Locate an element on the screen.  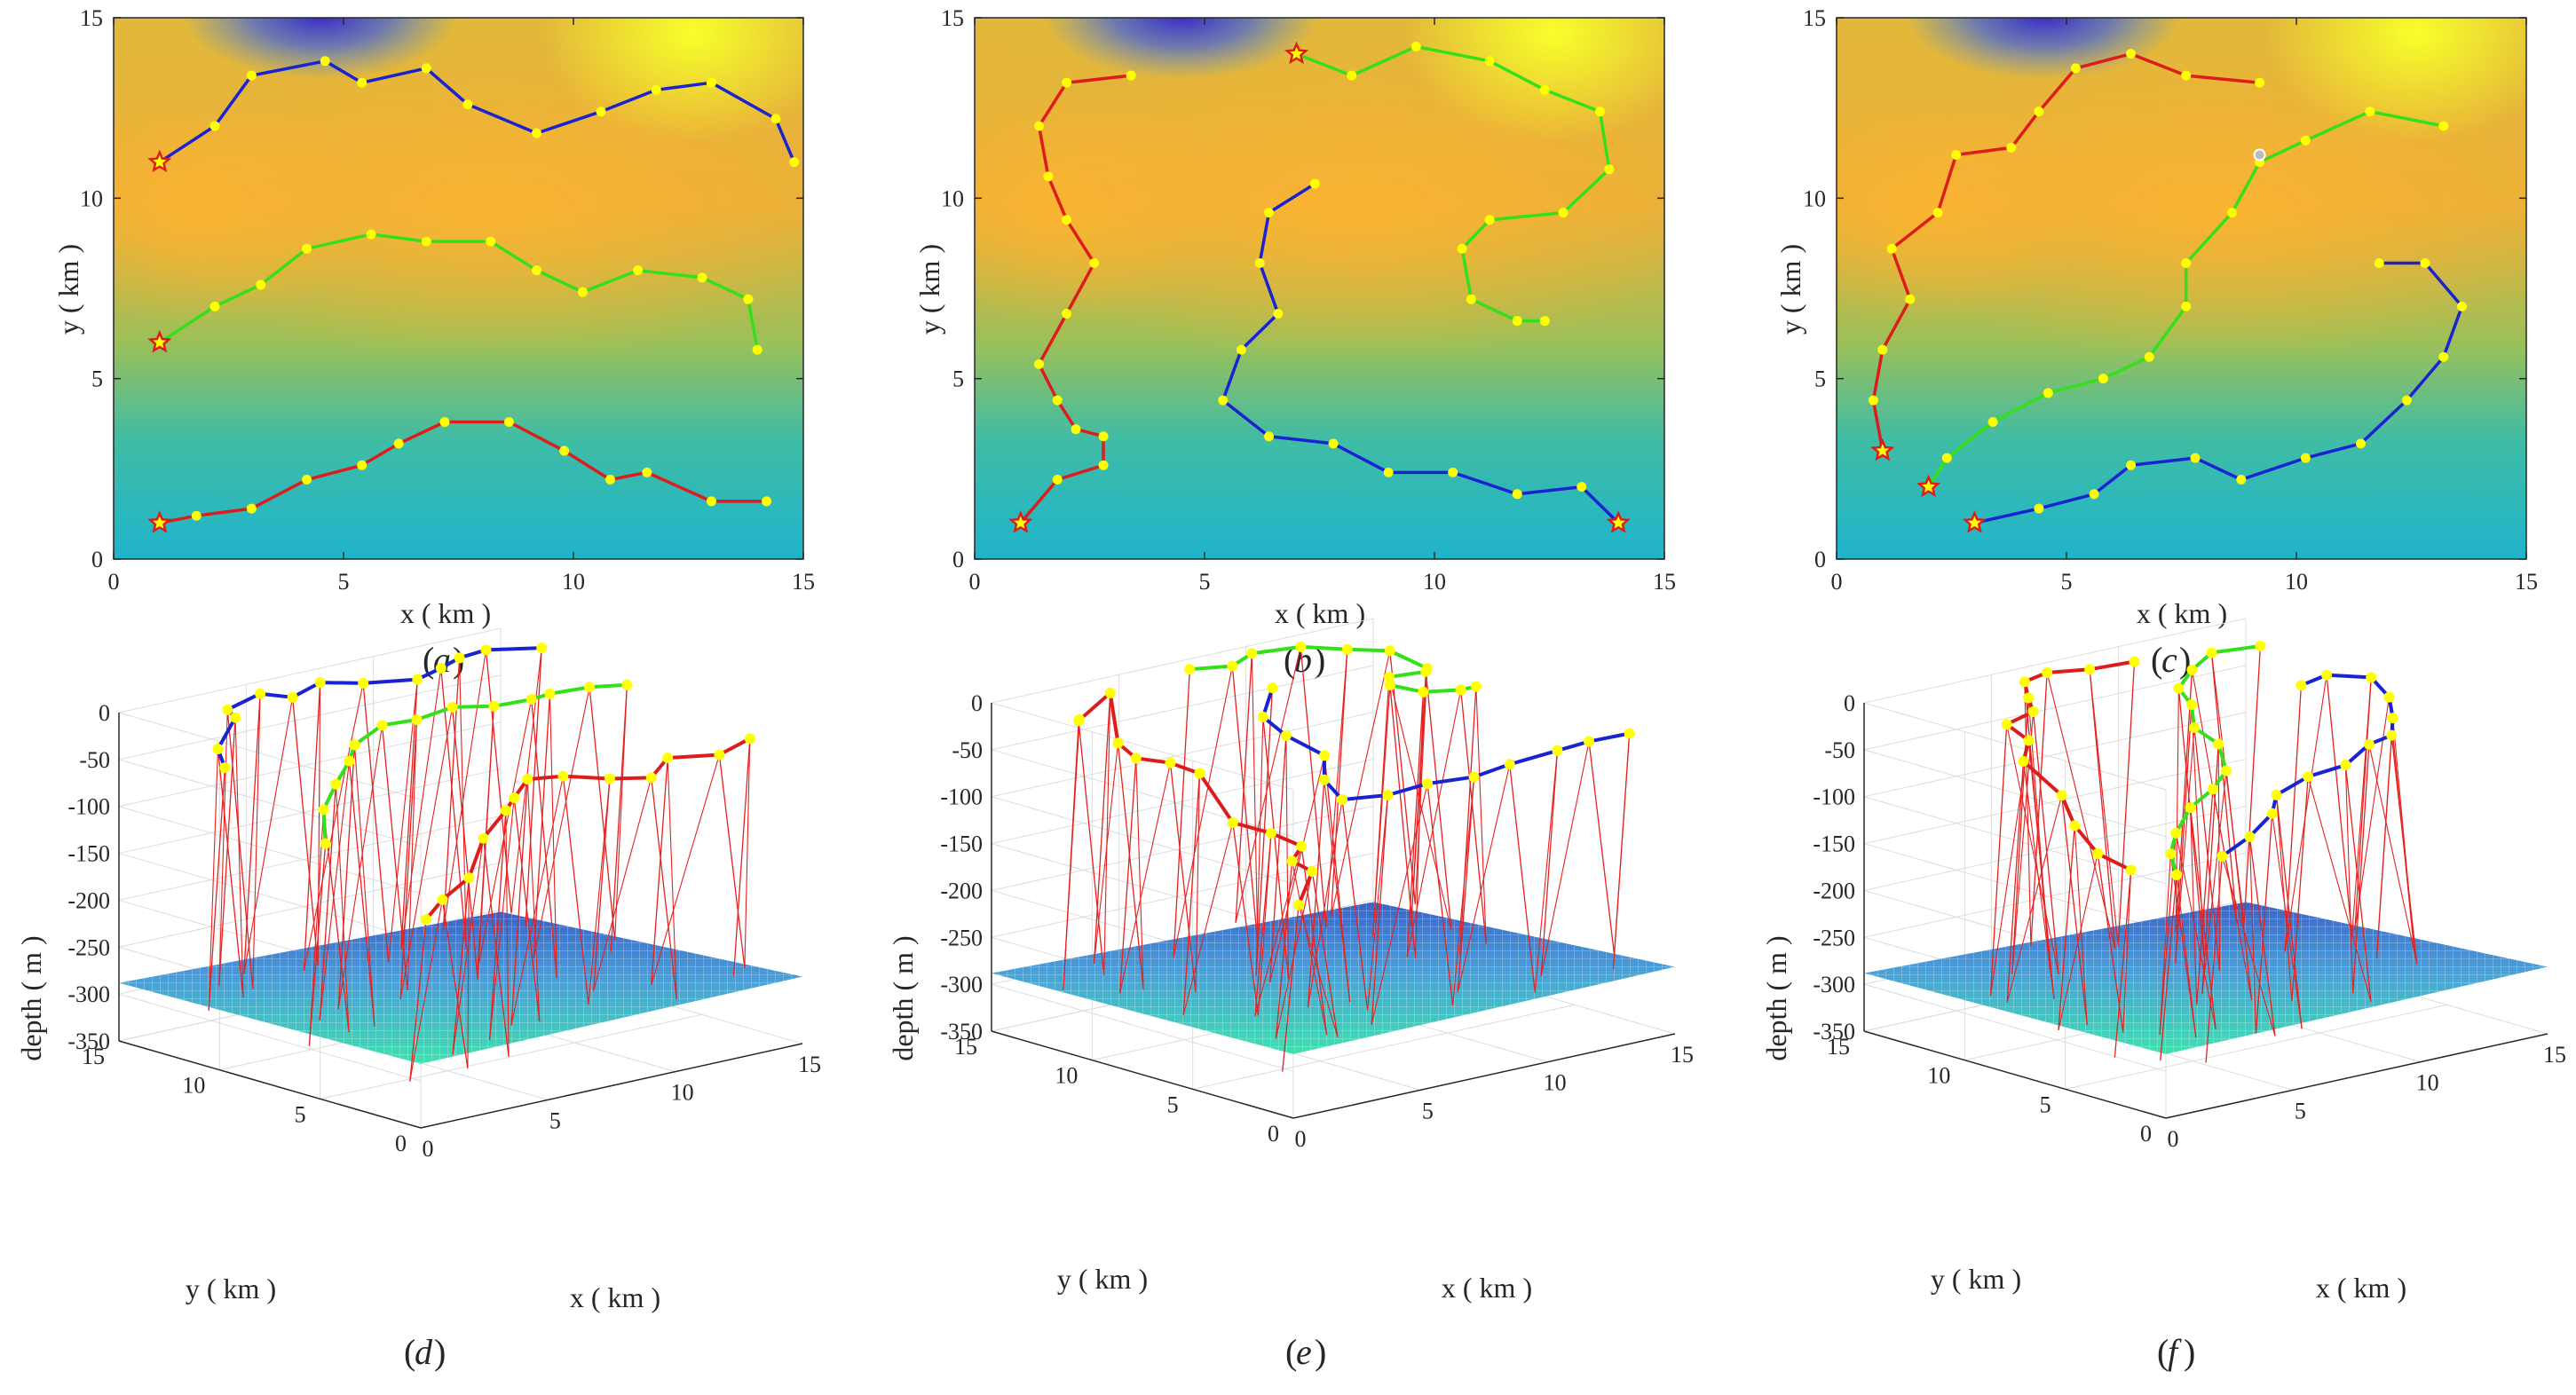
heatmap-field is located at coordinates (2181, 288).